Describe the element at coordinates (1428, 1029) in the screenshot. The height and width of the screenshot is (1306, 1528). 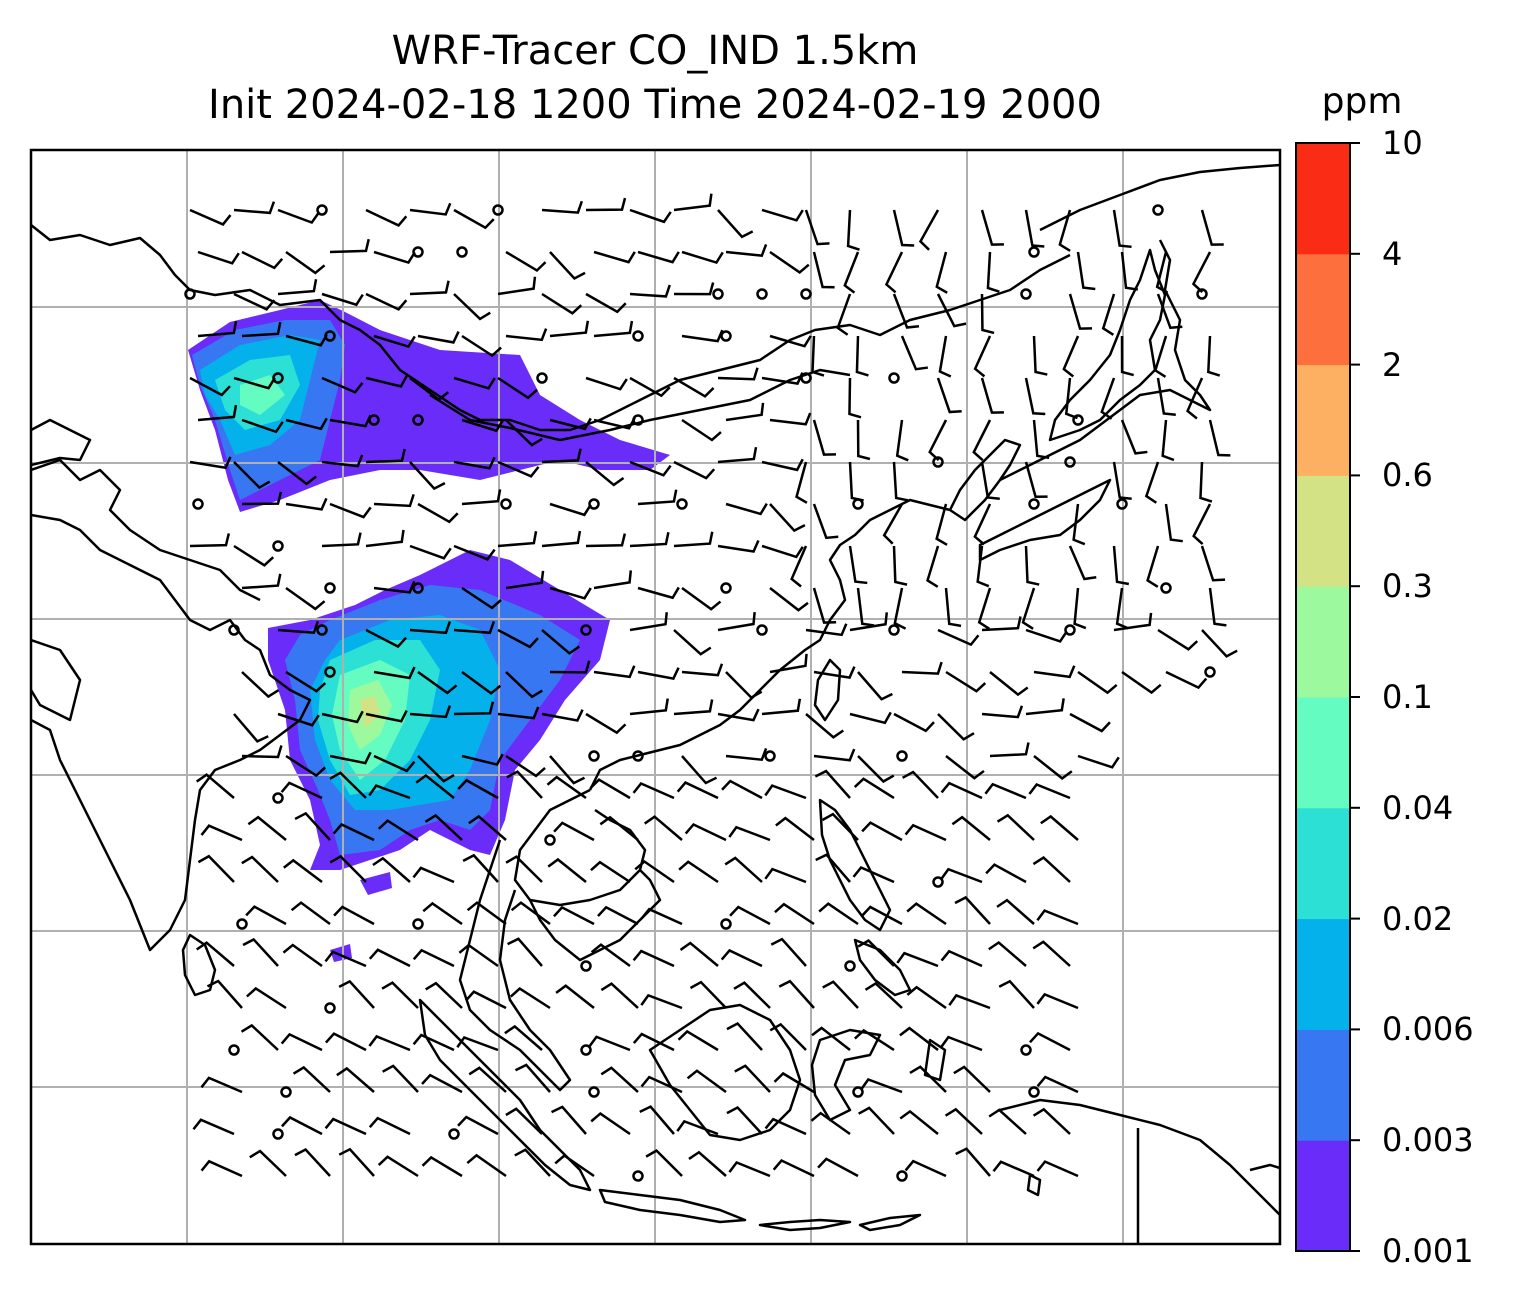
I see `colorbar-tick-label: 0.006` at that location.